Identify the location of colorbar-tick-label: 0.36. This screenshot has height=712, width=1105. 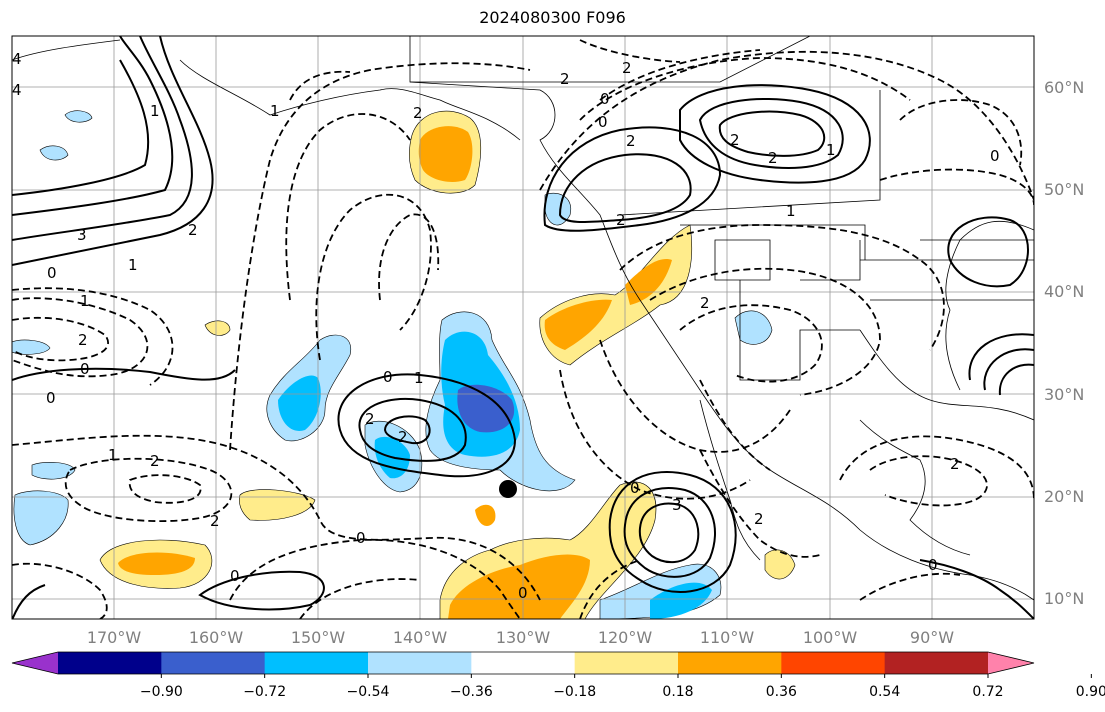
(781, 692).